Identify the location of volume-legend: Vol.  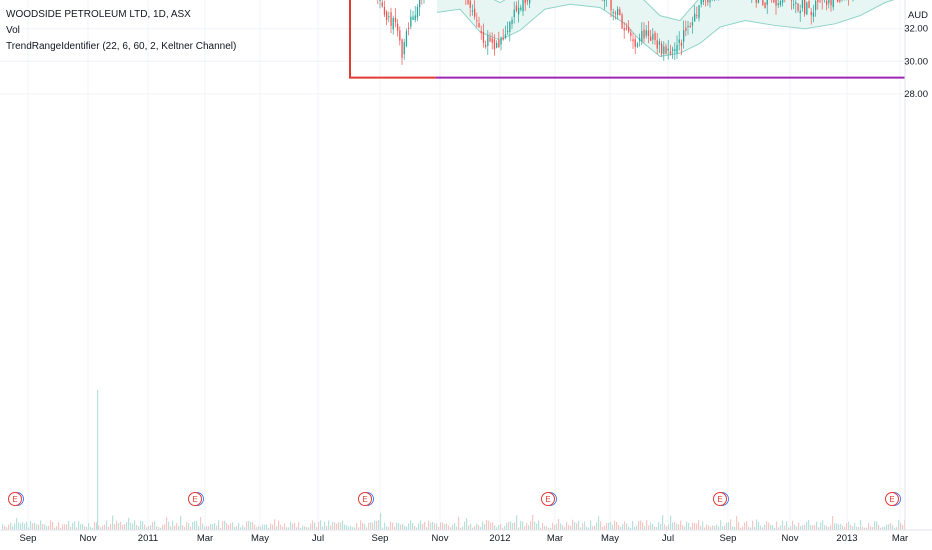
(13, 30).